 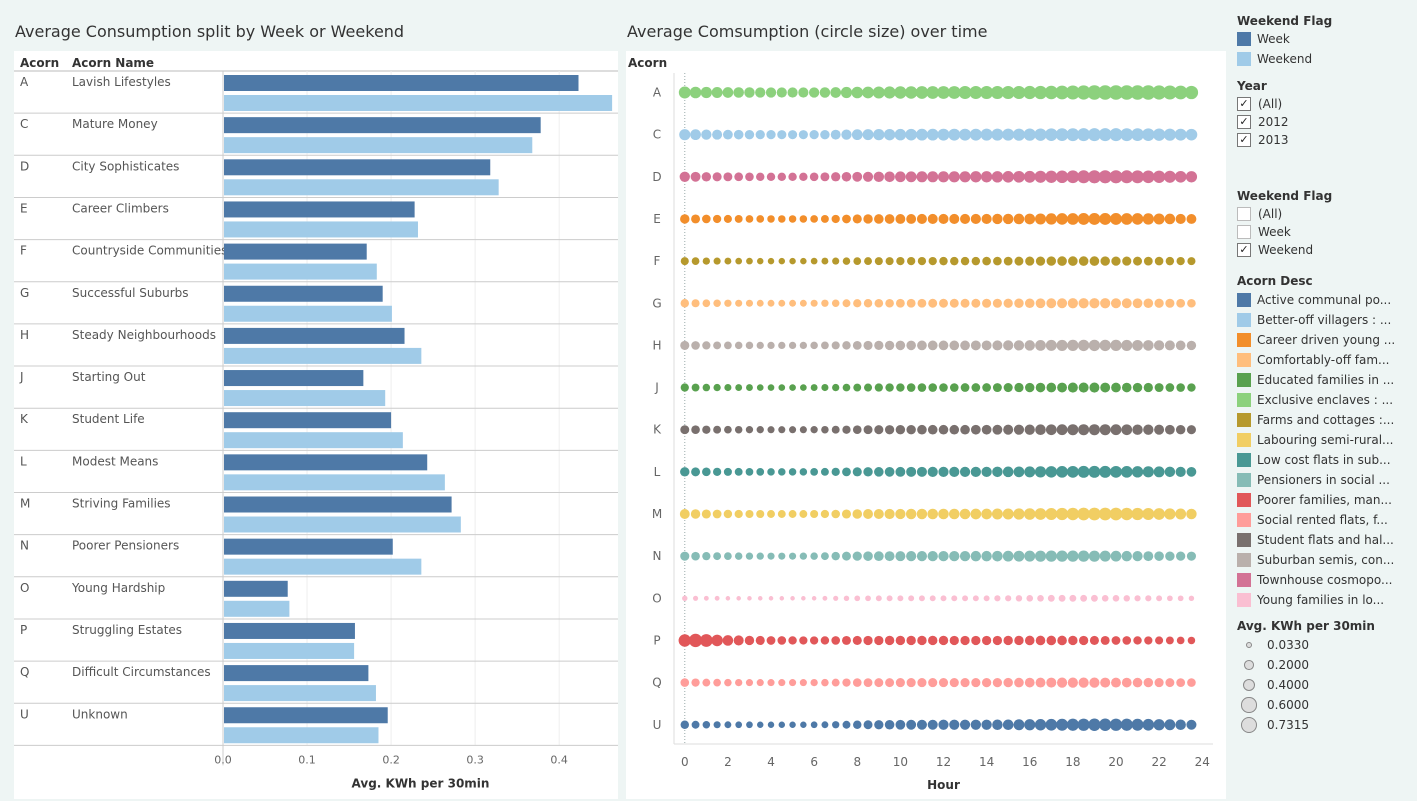 What do you see at coordinates (771, 724) in the screenshot?
I see `bubble-U` at bounding box center [771, 724].